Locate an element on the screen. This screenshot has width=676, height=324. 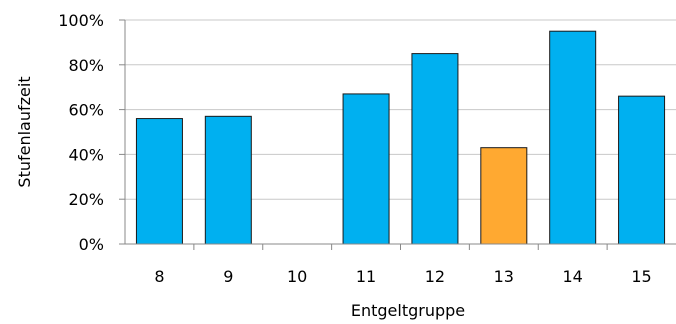
y-tick-label: 20% is located at coordinates (86, 199).